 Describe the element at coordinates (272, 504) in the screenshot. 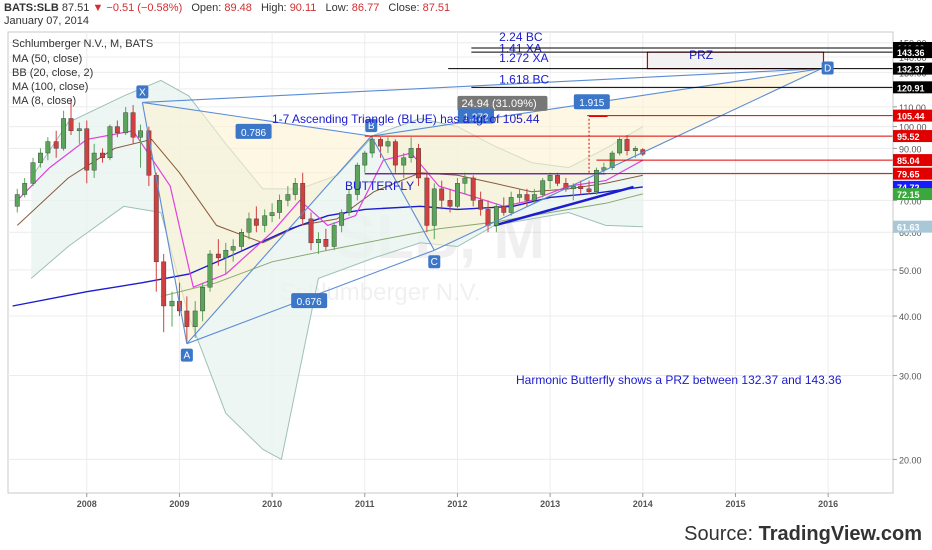

I see `x-tick-label: 2010` at that location.